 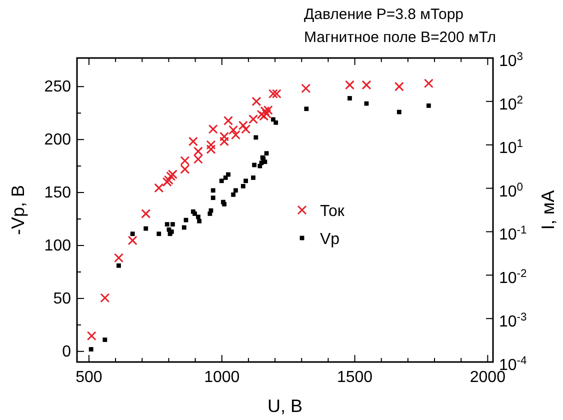 I want to click on y2-tick-label: 10$^{-1}$, so click(x=513, y=234).